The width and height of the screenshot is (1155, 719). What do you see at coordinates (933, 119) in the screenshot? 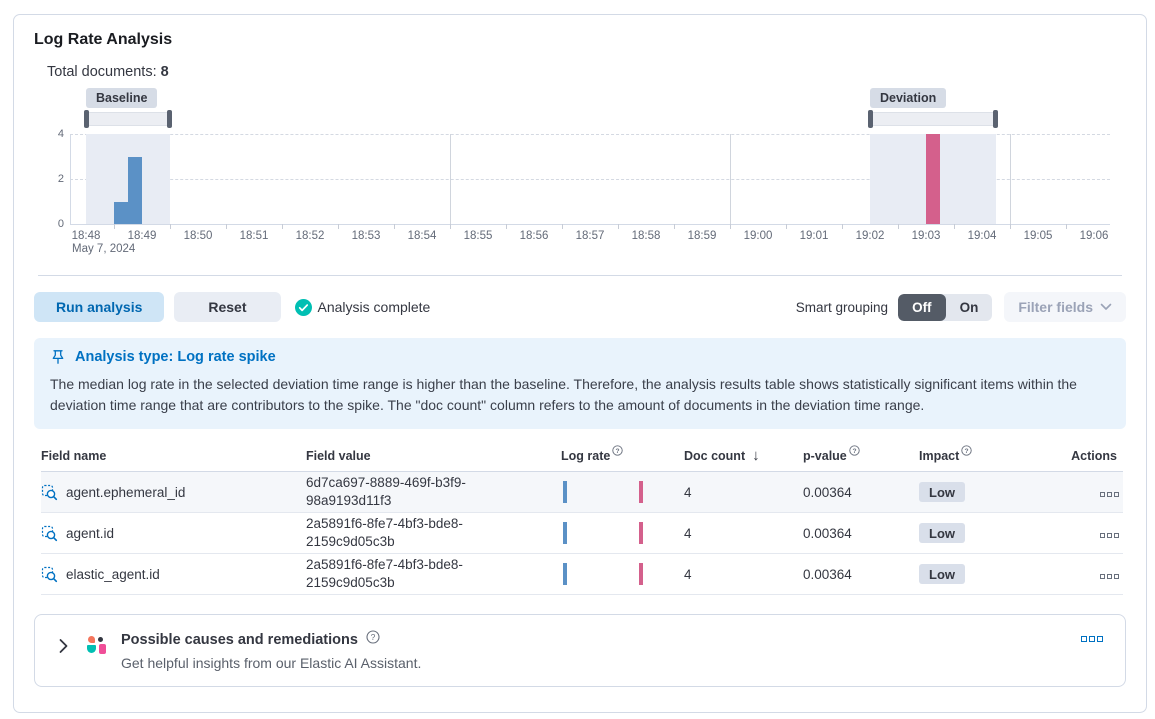
I see `deviation-brush` at bounding box center [933, 119].